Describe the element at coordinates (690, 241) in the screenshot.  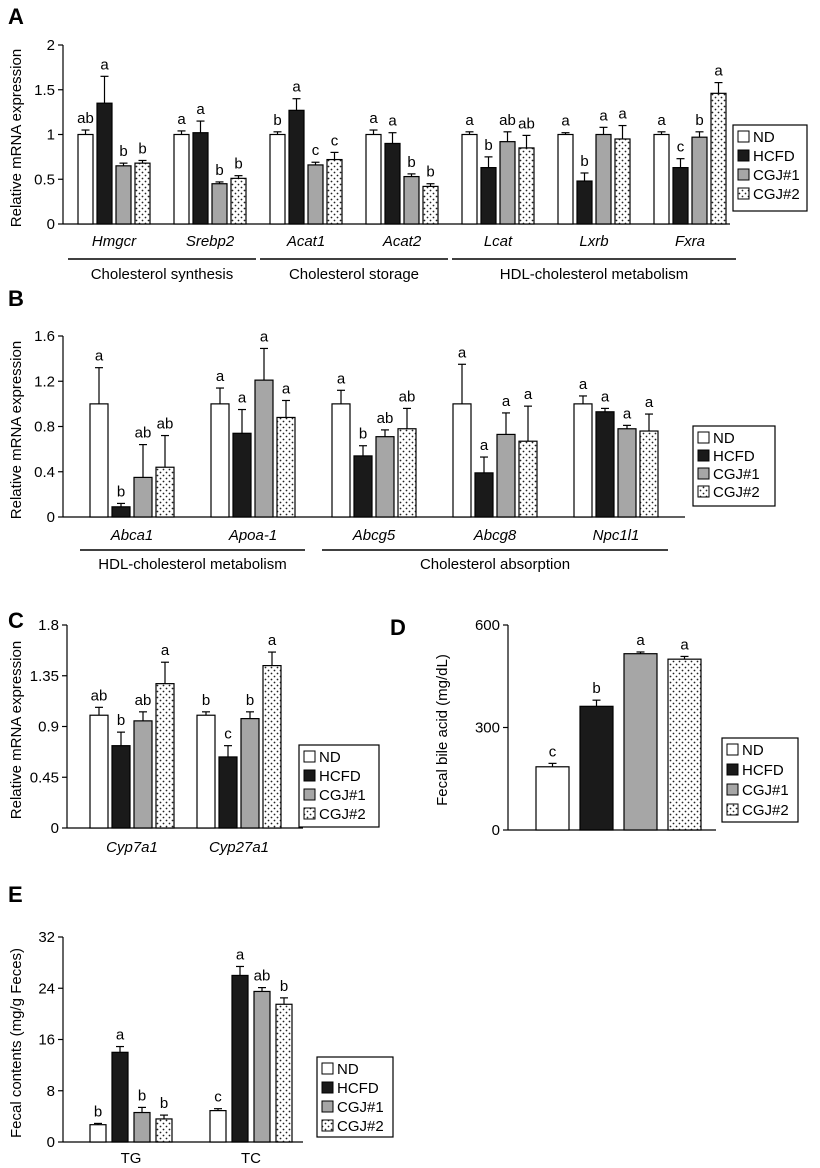
I see `x-category-label: Fxra` at that location.